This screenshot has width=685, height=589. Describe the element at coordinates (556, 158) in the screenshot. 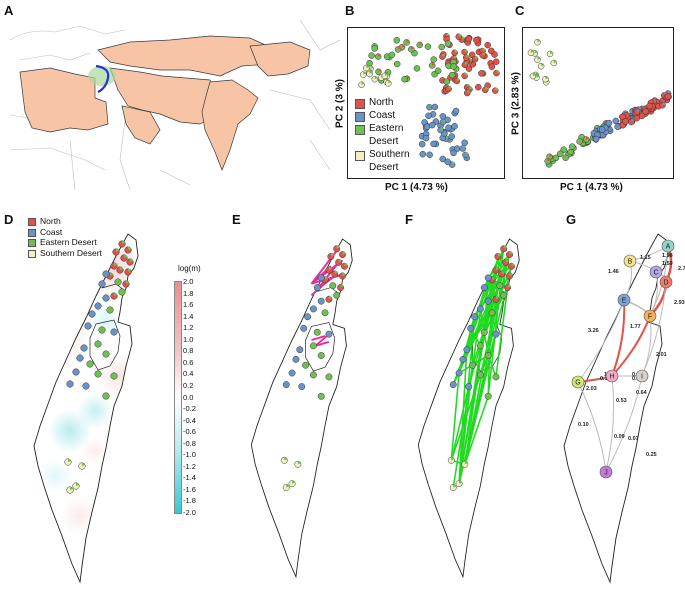

I see `pca-c-point-eastern` at that location.